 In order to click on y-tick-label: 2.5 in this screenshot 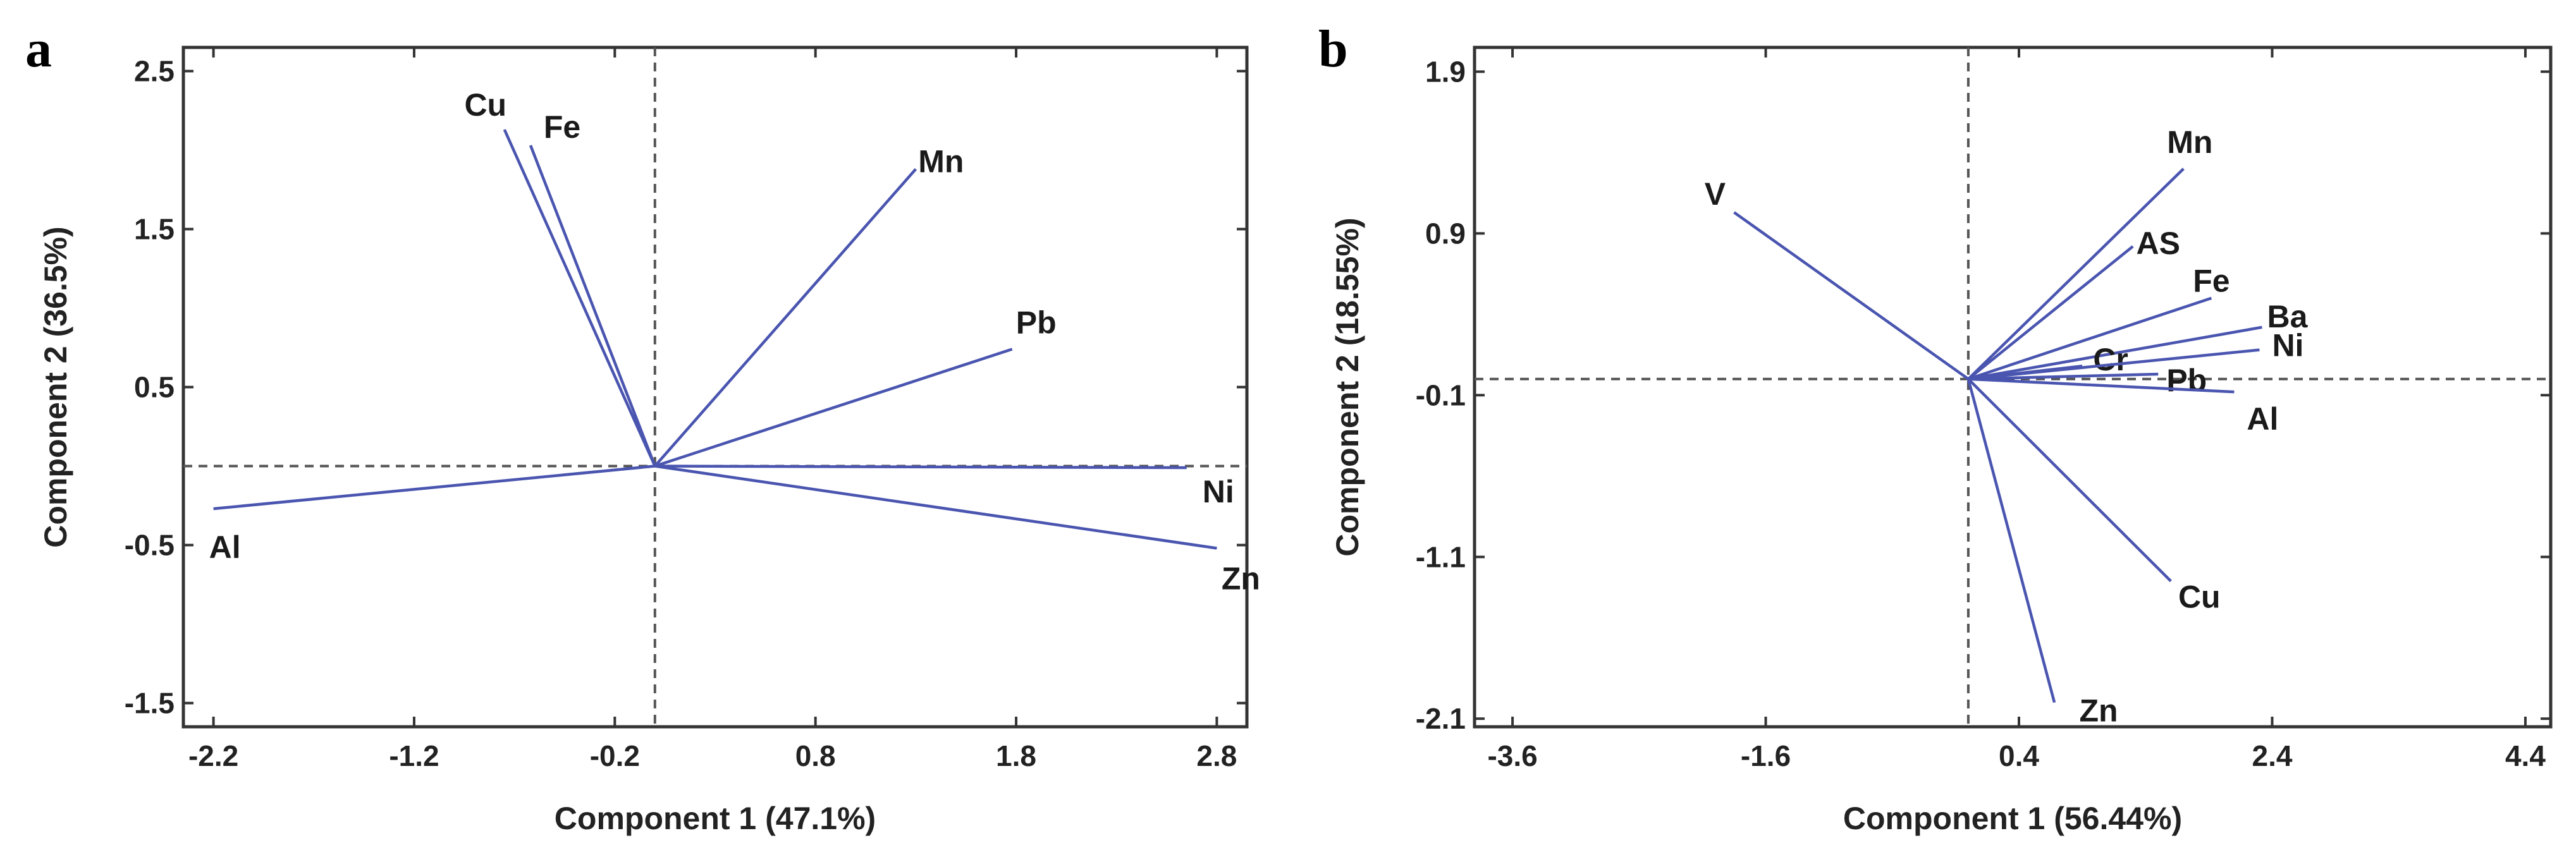, I will do `click(154, 71)`.